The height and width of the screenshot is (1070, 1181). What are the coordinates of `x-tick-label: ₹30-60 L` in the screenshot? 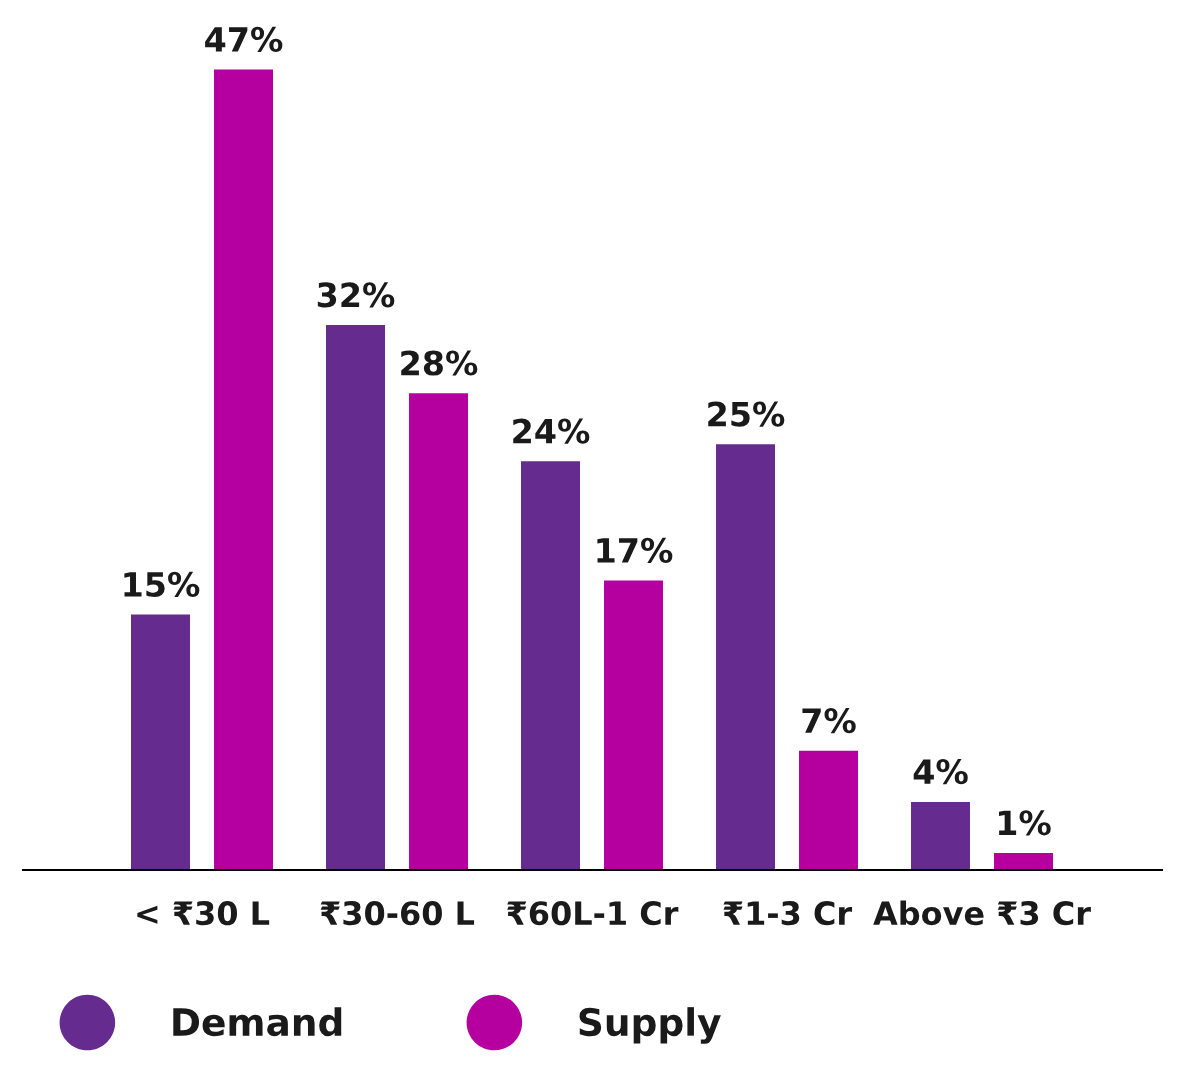 It's located at (397, 913).